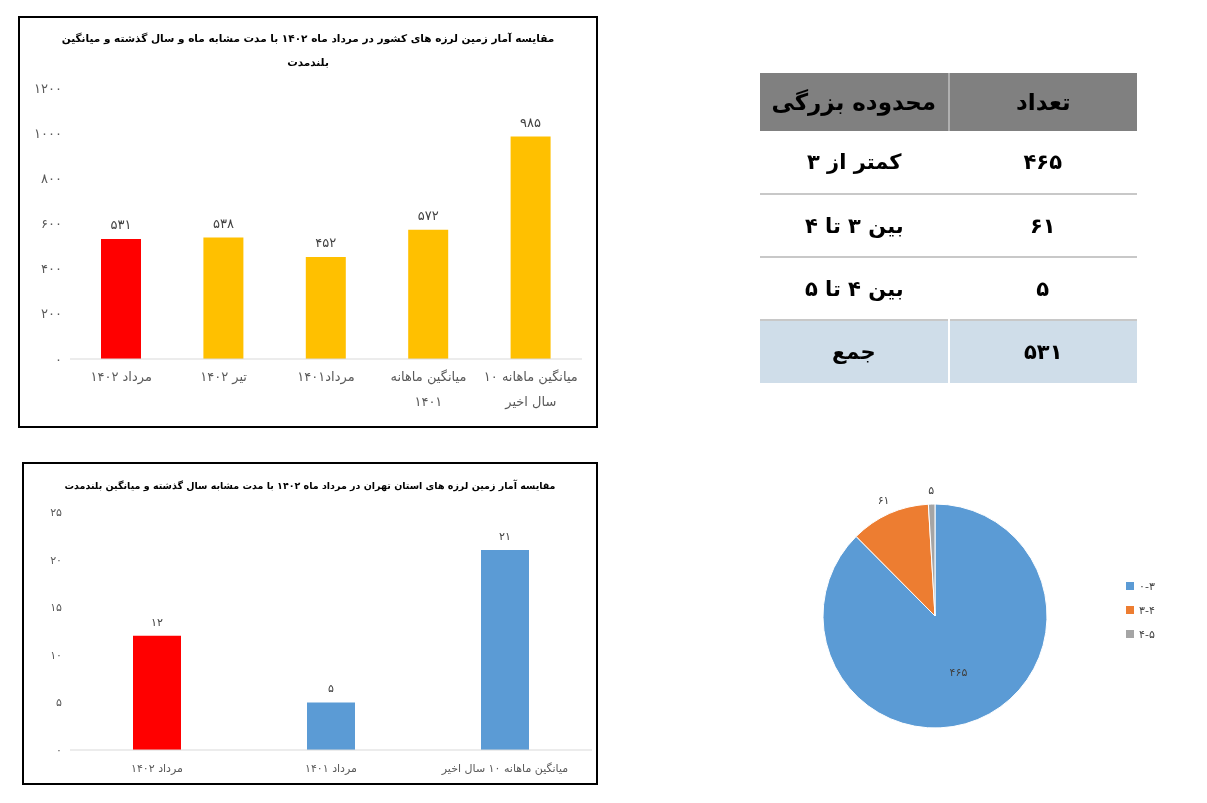 The height and width of the screenshot is (803, 1207). What do you see at coordinates (854, 289) in the screenshot?
I see `text: بین ۴ تا ۵` at bounding box center [854, 289].